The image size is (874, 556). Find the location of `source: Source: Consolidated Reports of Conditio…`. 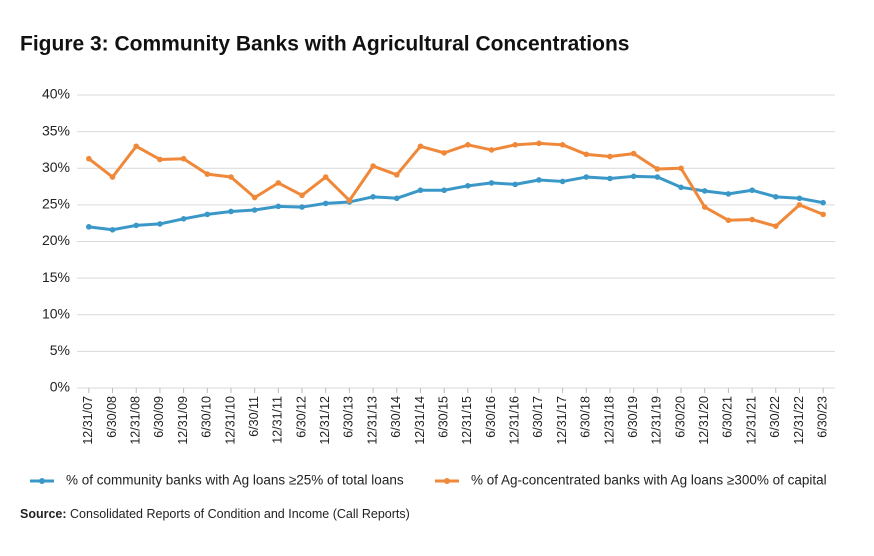

source: Source: Consolidated Reports of Conditio… is located at coordinates (215, 514).